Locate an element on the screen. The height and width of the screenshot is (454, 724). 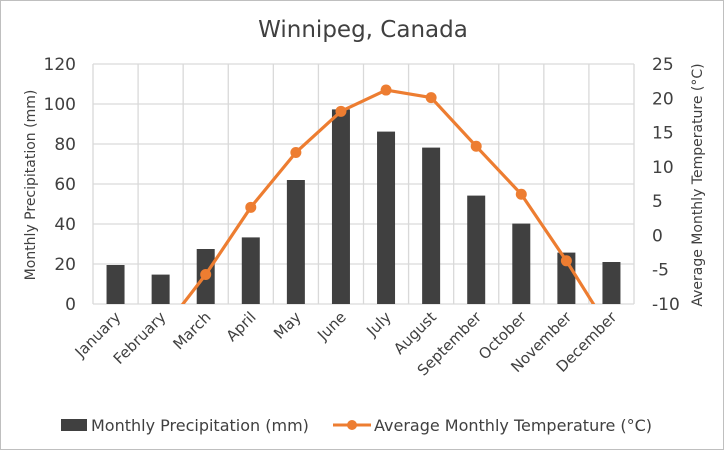
y-left-tick-label: 40 is located at coordinates (65, 225).